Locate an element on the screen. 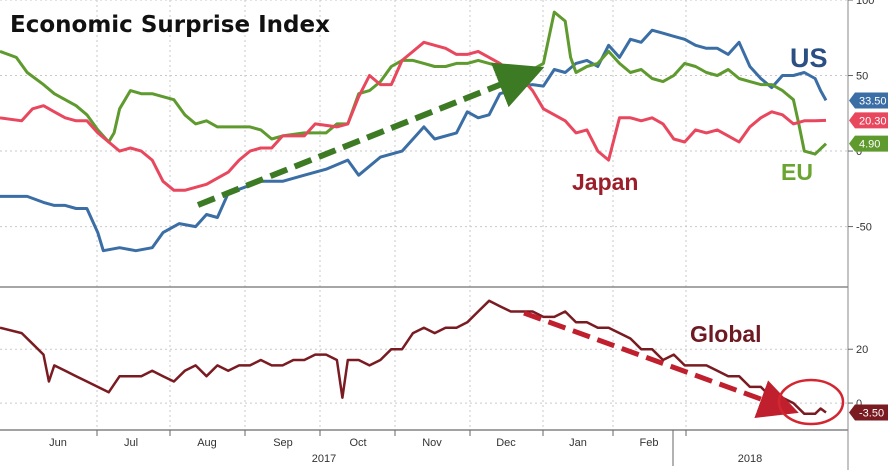 This screenshot has height=475, width=890. x-tick-label: Nov is located at coordinates (432, 443).